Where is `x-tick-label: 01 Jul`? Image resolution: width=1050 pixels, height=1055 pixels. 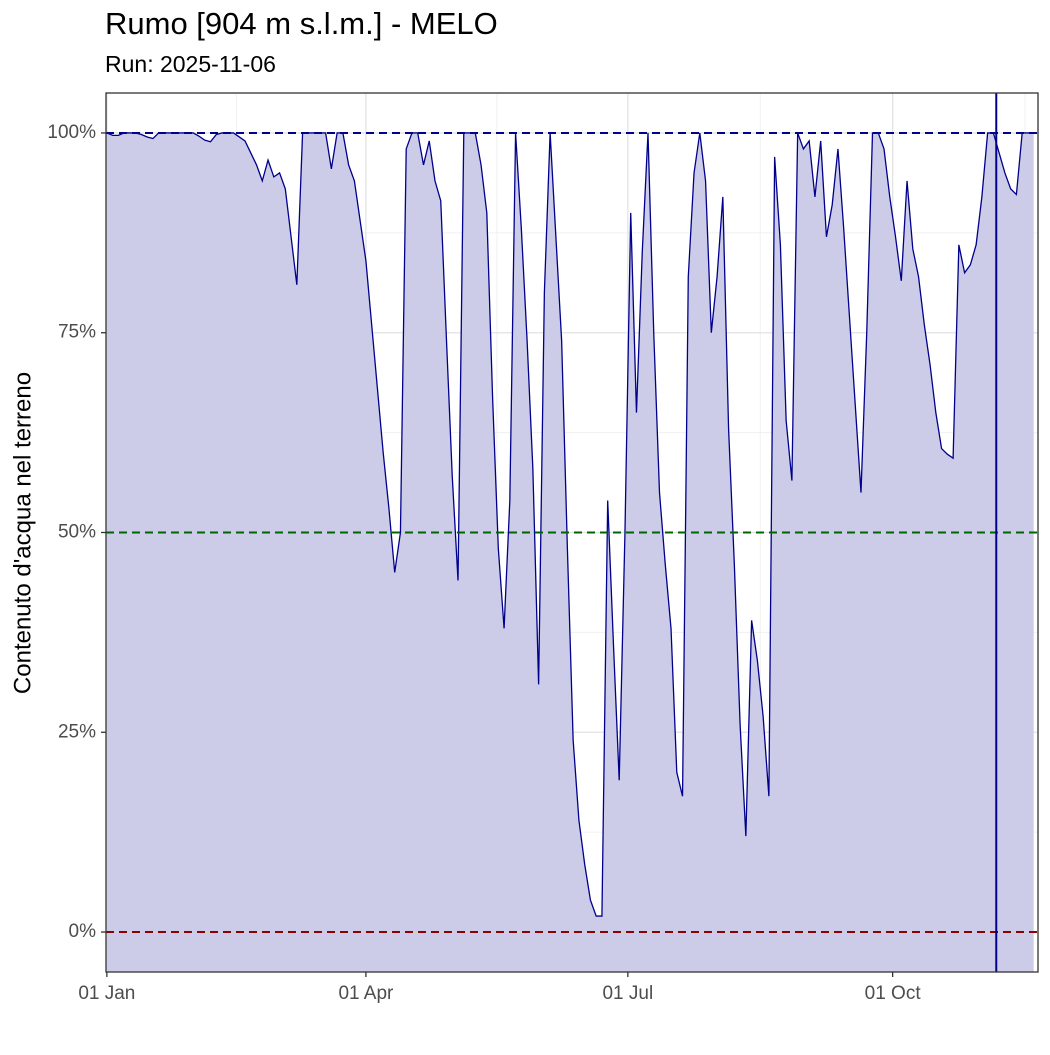 x-tick-label: 01 Jul is located at coordinates (627, 993).